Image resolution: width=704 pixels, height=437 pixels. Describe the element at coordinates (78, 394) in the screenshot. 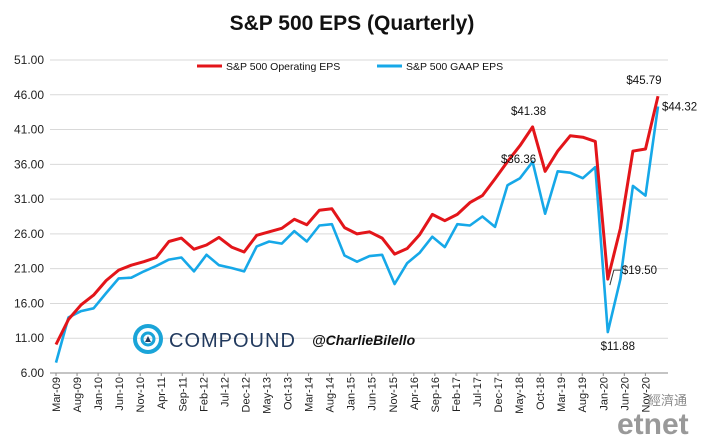

I see `x-tick-label: Aug-09` at that location.